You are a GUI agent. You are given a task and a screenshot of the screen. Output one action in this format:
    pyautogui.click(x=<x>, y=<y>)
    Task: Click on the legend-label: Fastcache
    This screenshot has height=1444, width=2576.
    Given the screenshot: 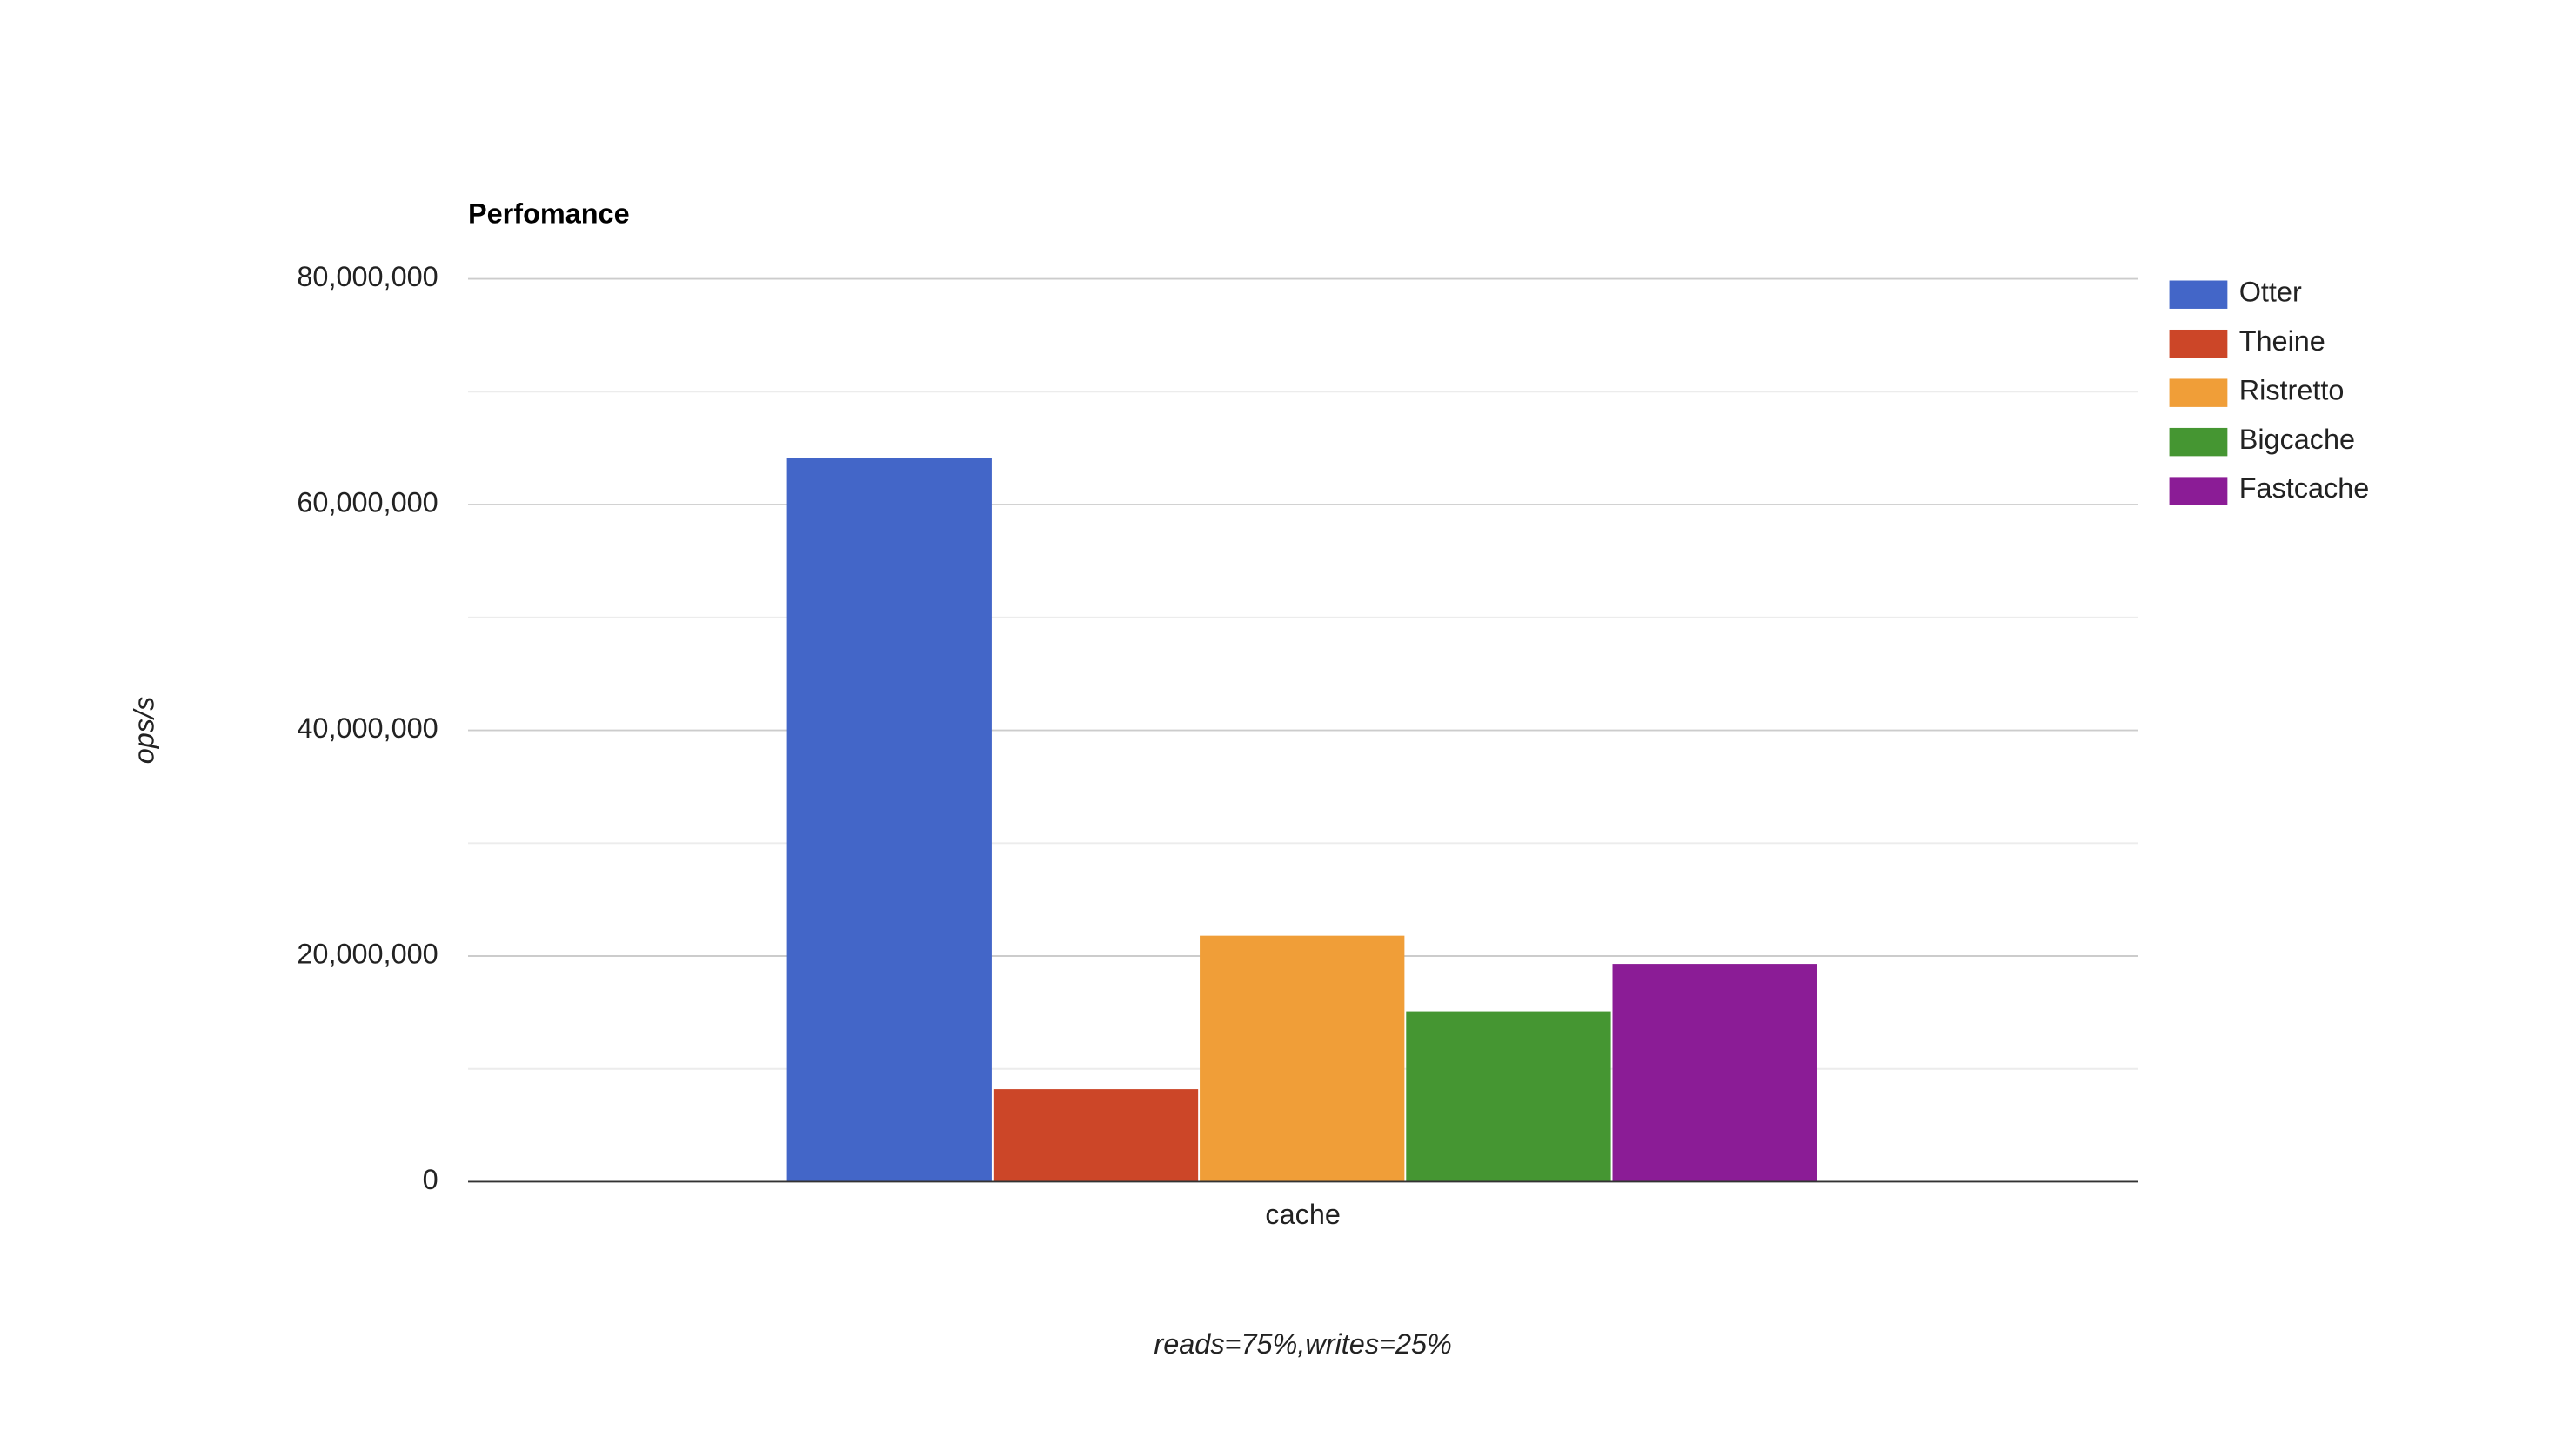 What is the action you would take?
    pyautogui.click(x=2304, y=488)
    